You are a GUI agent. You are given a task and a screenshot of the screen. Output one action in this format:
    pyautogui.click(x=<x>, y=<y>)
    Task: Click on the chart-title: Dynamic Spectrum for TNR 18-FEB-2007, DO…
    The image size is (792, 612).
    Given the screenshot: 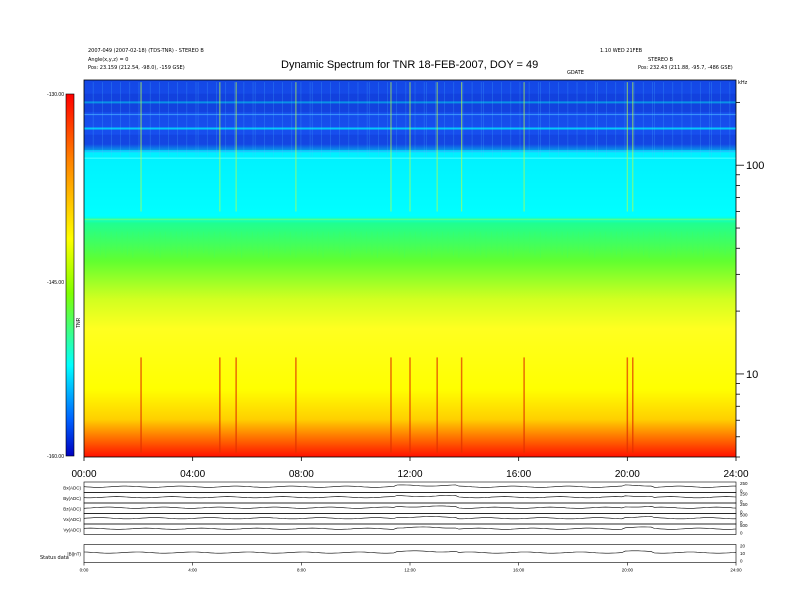 What is the action you would take?
    pyautogui.click(x=410, y=65)
    